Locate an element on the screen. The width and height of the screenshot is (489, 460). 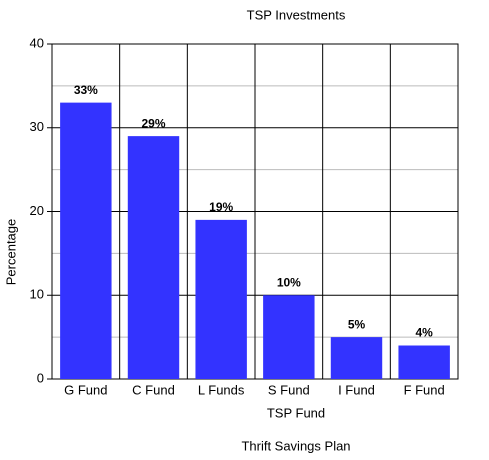
value-label: 4% is located at coordinates (424, 333).